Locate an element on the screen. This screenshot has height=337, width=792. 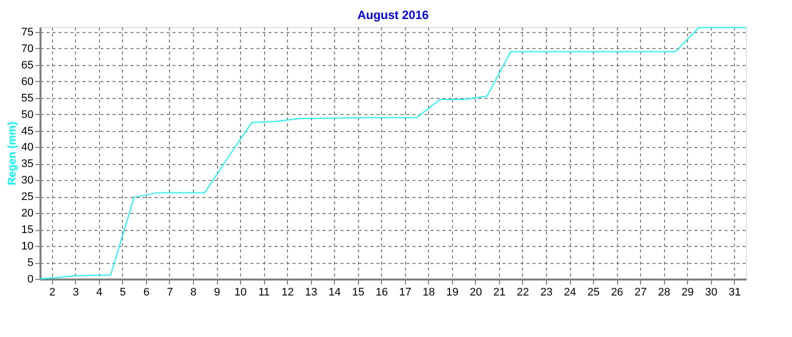
x-tick-label: 12 is located at coordinates (287, 292).